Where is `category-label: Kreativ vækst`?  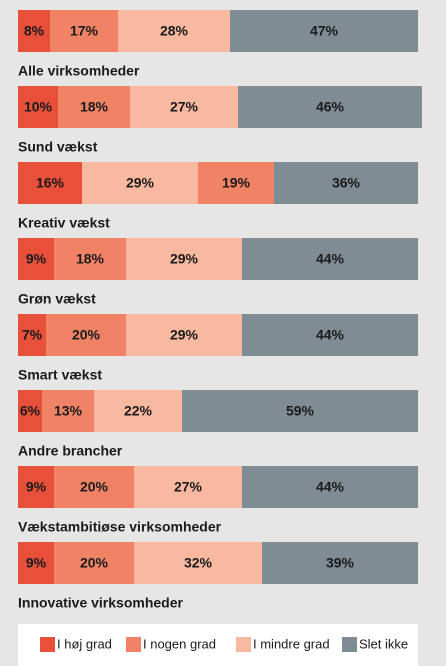 category-label: Kreativ vækst is located at coordinates (64, 223).